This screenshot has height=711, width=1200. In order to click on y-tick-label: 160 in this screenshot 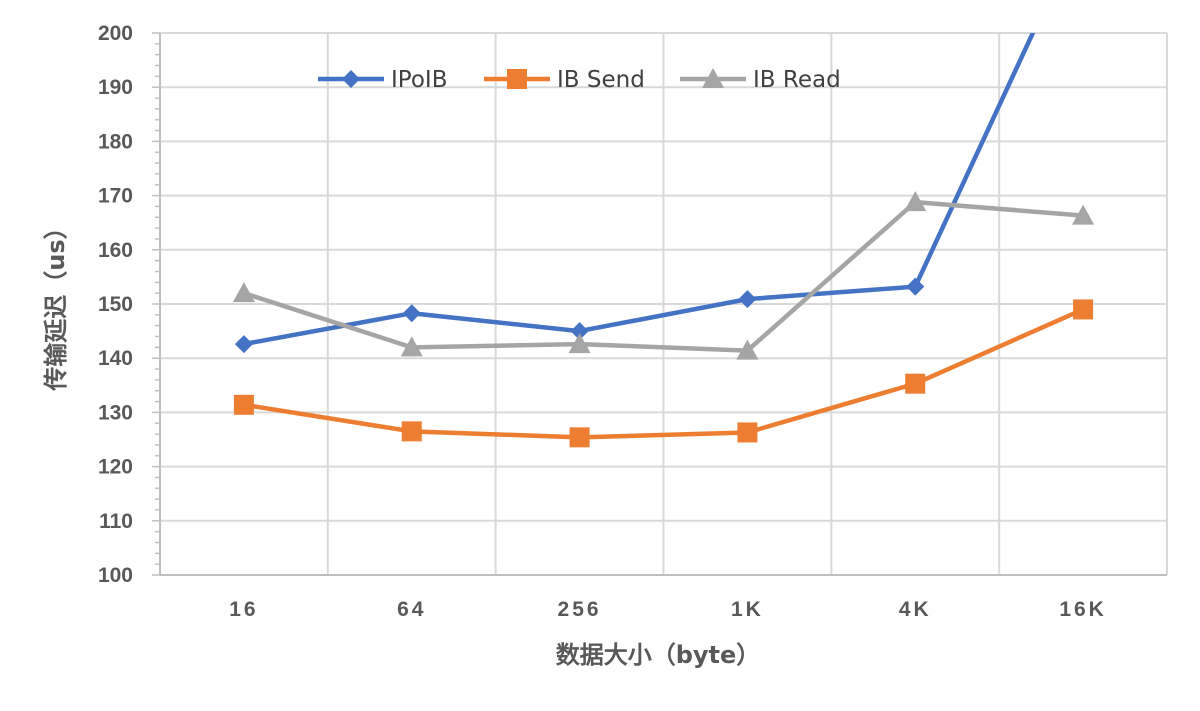, I will do `click(115, 250)`.